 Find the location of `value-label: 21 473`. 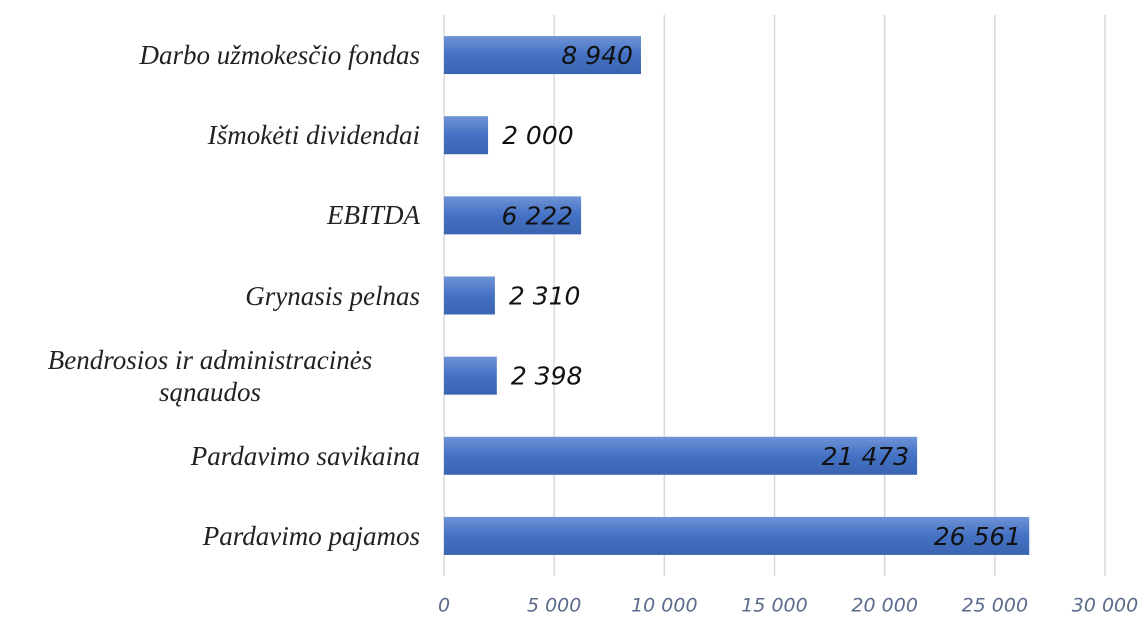

value-label: 21 473 is located at coordinates (865, 456).